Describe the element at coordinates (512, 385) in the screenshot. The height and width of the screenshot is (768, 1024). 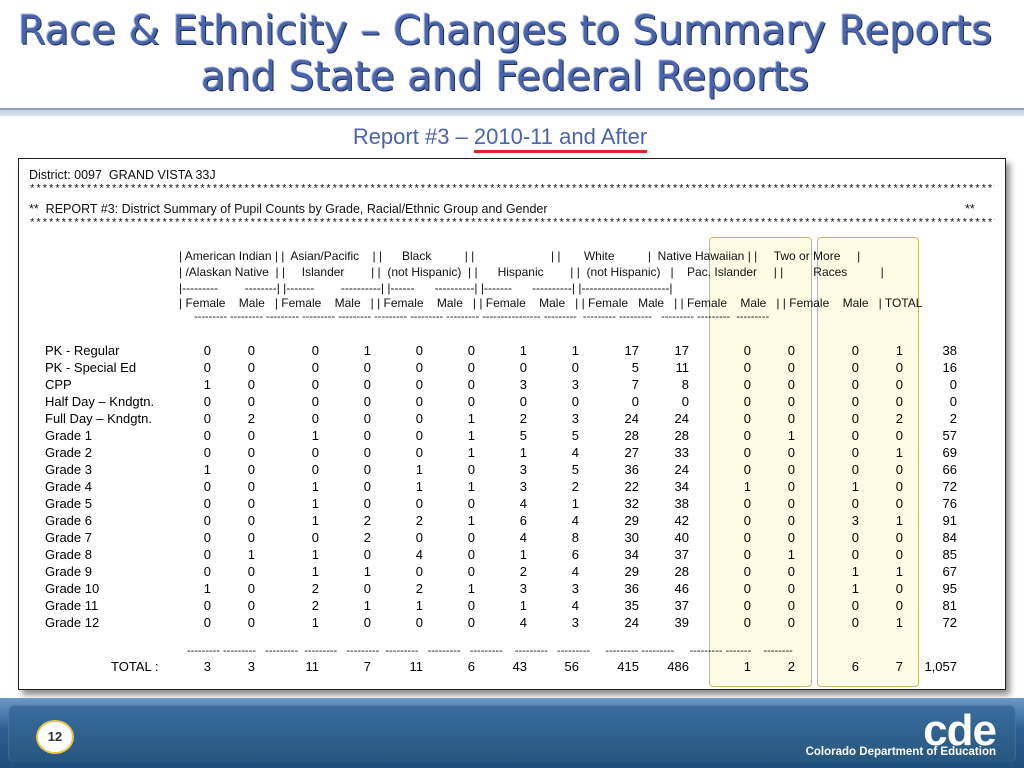
I see `table-row: CPP 1 0 0 0 0 0 3 3 7 8 0 0 0 0 0` at that location.